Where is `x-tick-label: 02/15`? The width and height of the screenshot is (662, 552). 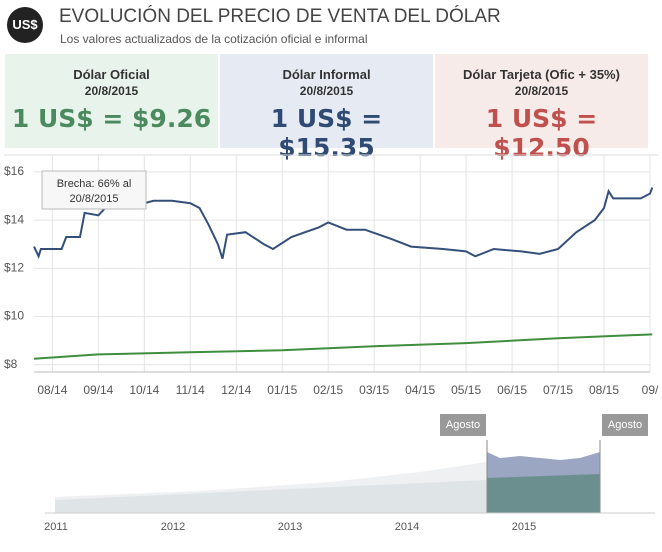
x-tick-label: 02/15 is located at coordinates (328, 390).